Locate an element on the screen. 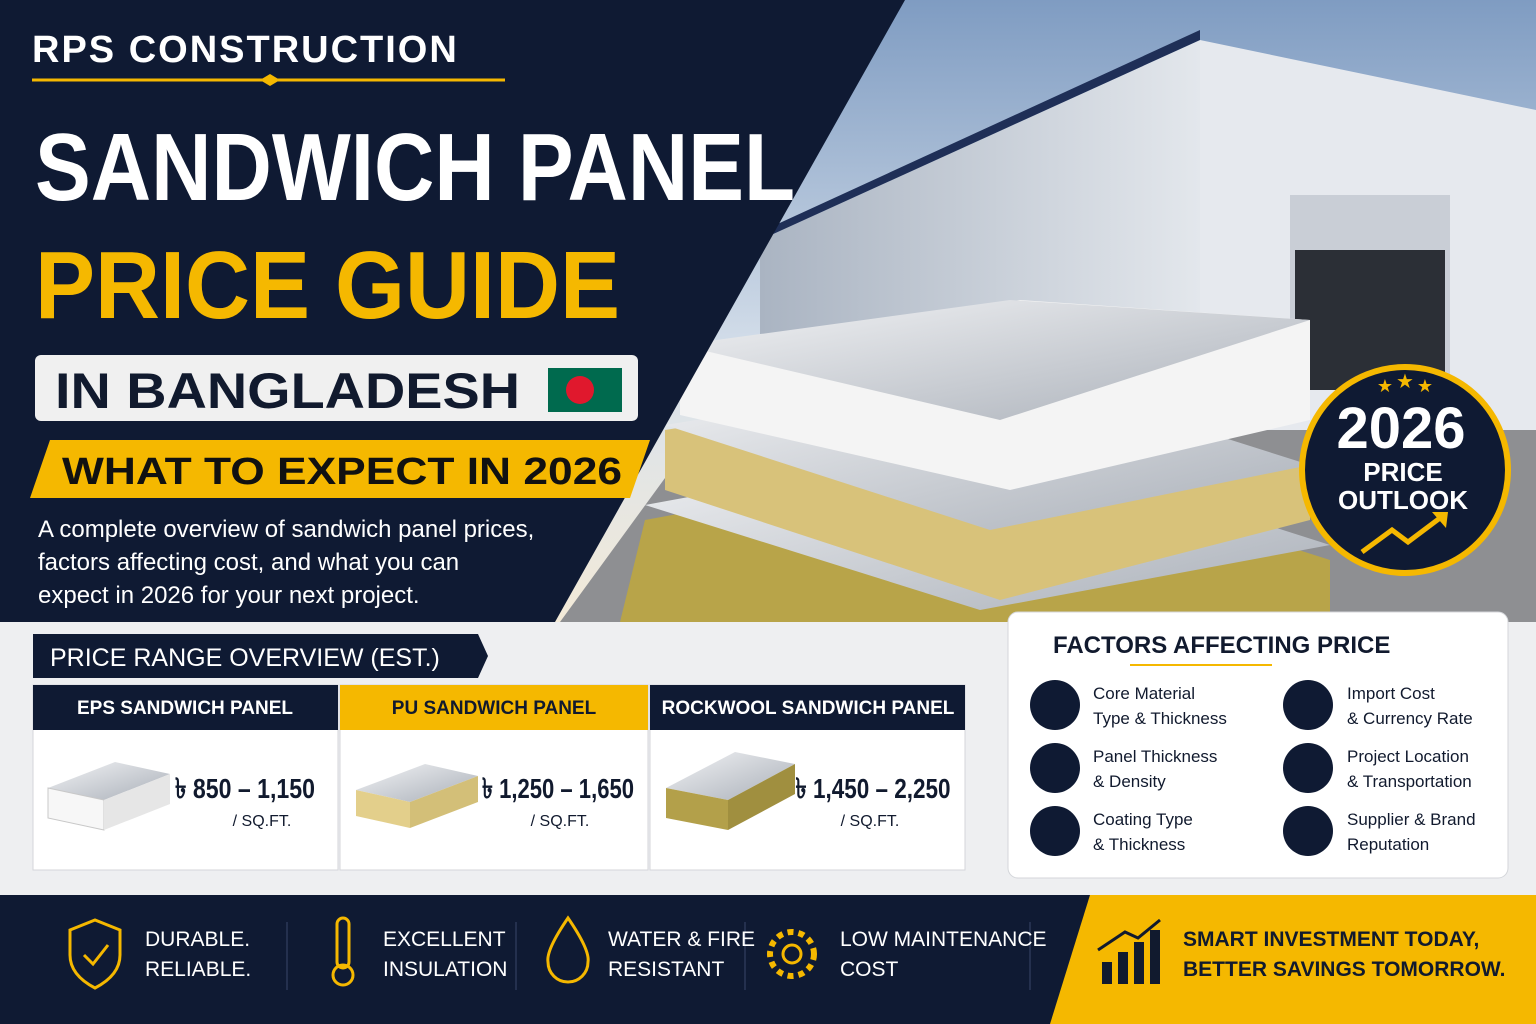 Image resolution: width=1536 pixels, height=1024 pixels. price-tab is located at coordinates (260, 656).